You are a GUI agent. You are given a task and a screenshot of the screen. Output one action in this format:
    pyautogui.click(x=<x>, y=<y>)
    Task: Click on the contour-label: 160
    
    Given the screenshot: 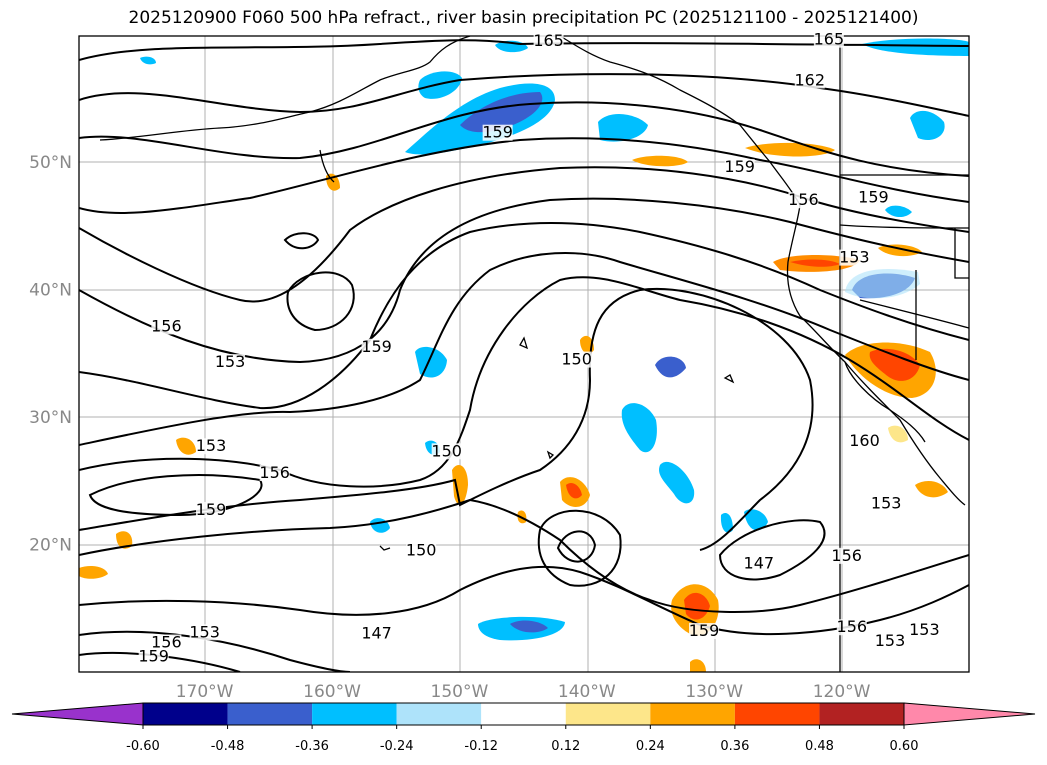 What is the action you would take?
    pyautogui.click(x=864, y=440)
    